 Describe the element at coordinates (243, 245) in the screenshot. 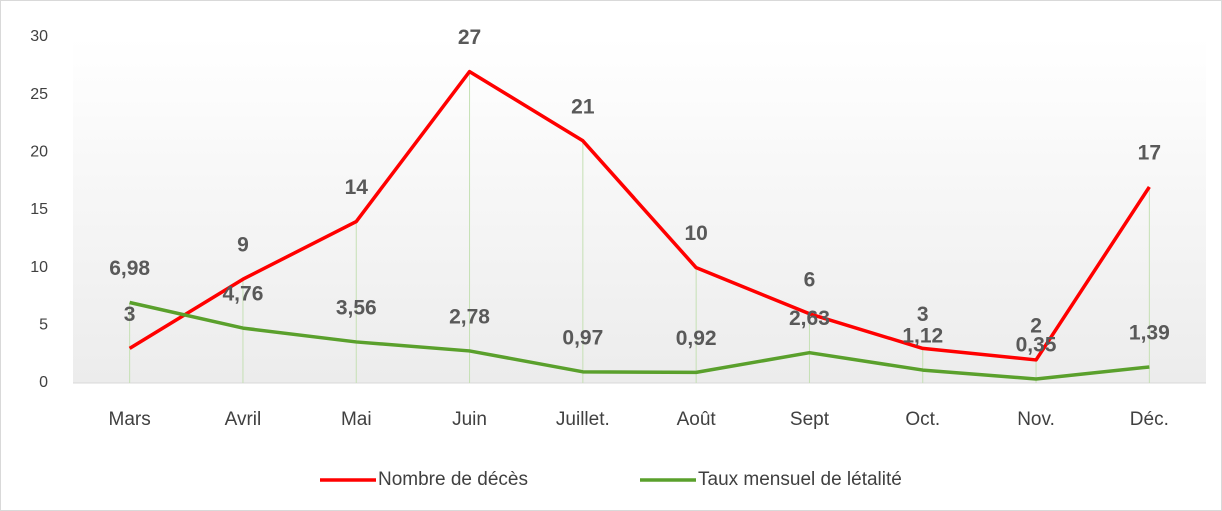

I see `data-label: 9` at that location.